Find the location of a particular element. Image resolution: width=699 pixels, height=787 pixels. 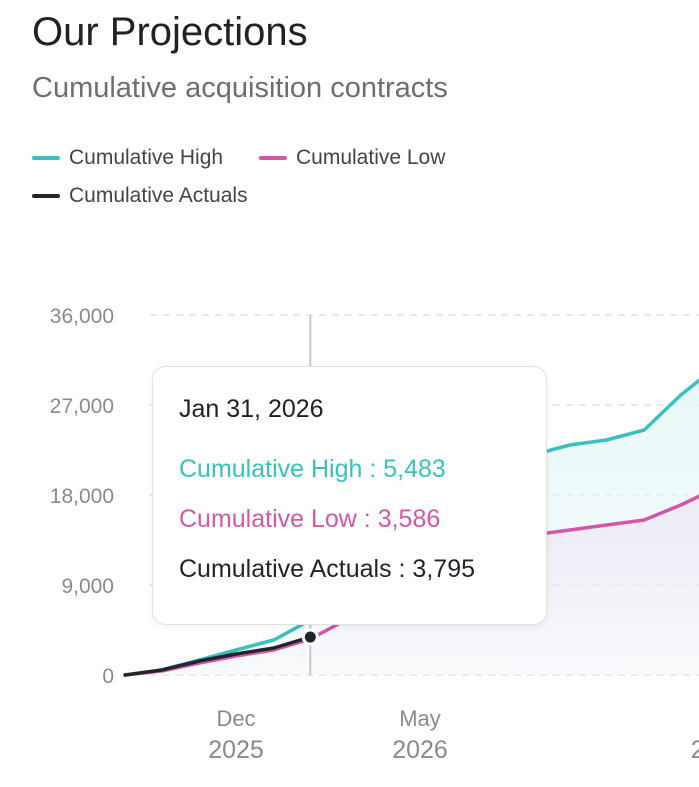

legend-swatch-actuals is located at coordinates (46, 196).